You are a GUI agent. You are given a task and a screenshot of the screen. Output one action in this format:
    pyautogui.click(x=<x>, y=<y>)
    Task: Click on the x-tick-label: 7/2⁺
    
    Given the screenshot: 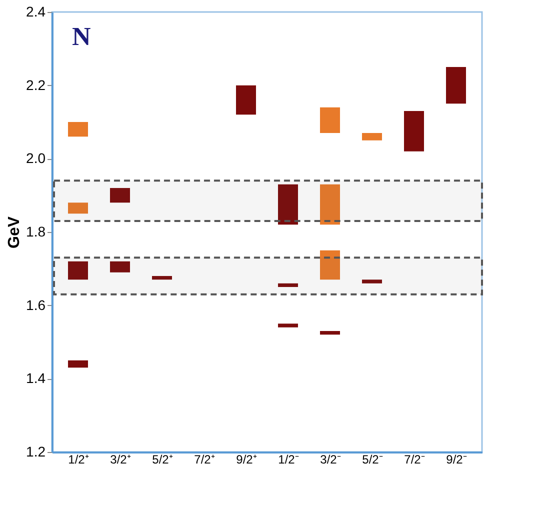 What is the action you would take?
    pyautogui.click(x=204, y=459)
    